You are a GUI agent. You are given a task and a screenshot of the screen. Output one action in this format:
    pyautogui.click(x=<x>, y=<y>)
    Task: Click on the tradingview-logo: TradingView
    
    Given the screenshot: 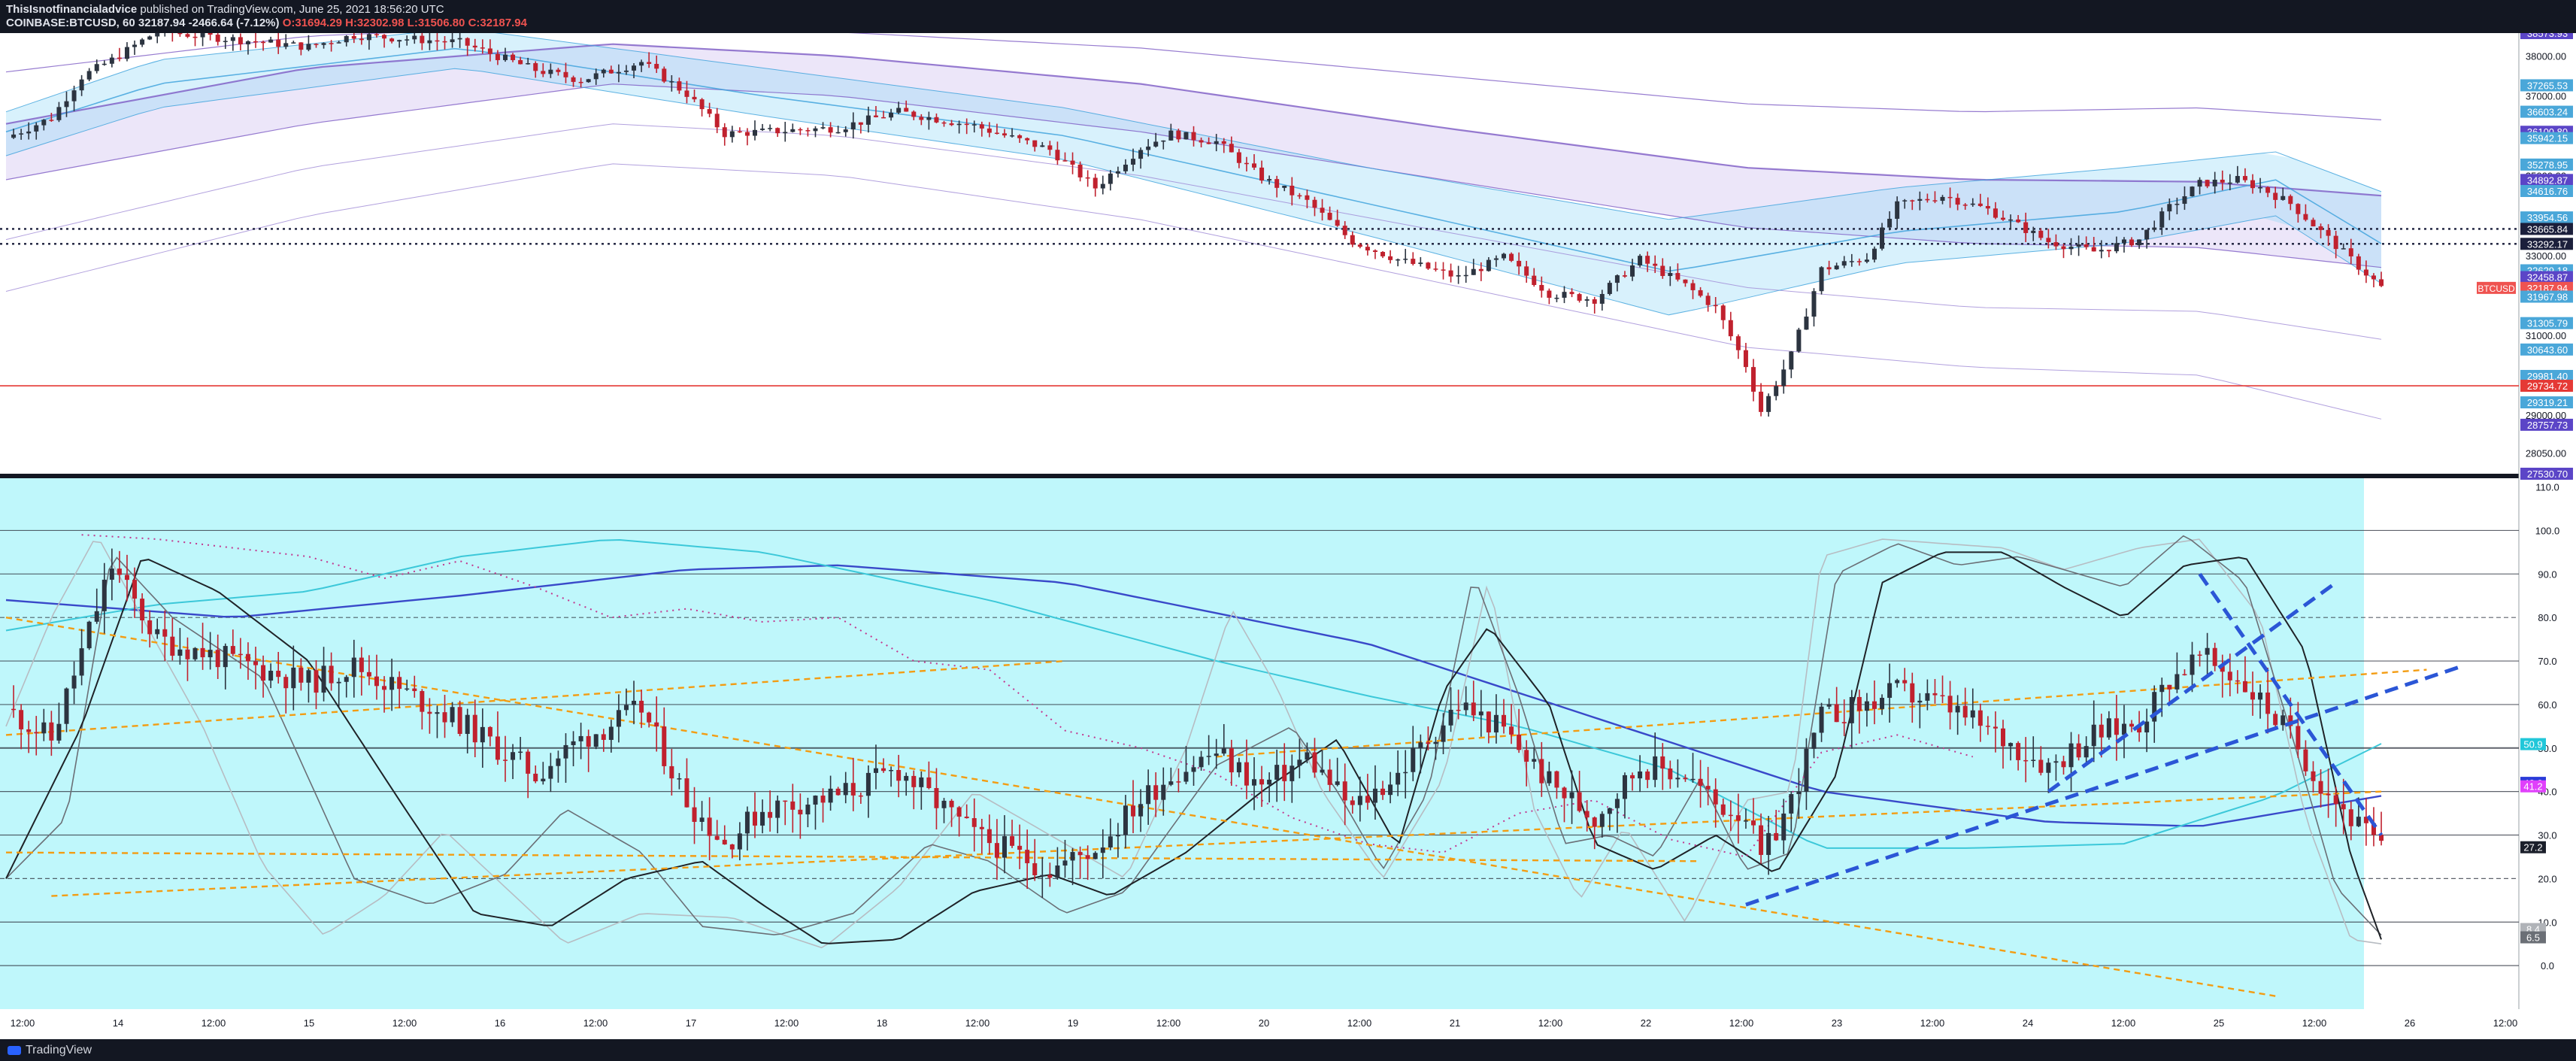 What is the action you would take?
    pyautogui.click(x=50, y=1050)
    